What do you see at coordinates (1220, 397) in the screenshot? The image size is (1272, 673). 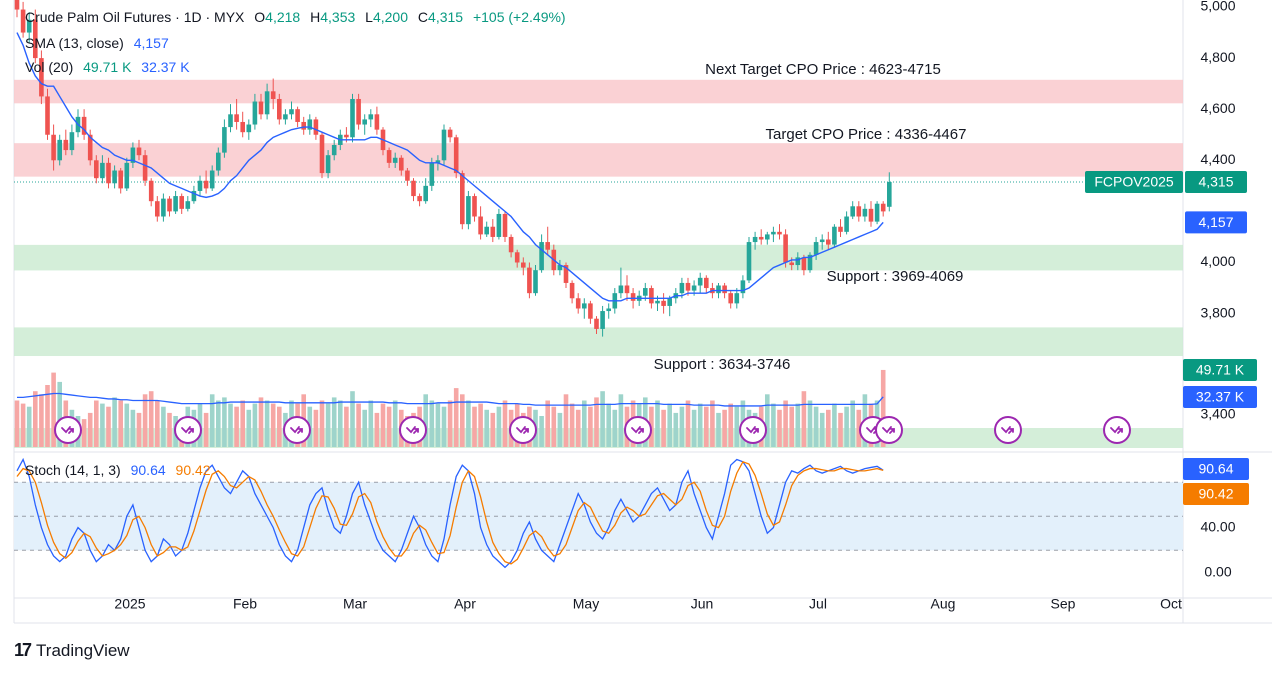 I see `volume-ma-badge: 32.37 K` at bounding box center [1220, 397].